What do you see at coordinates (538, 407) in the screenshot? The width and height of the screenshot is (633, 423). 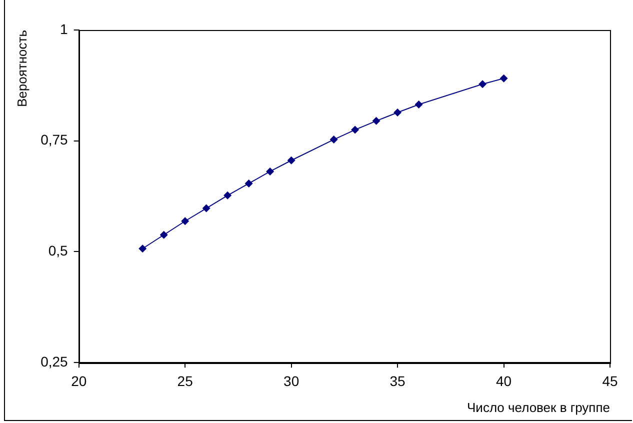 I see `x-axis-title: Число человек в группе` at bounding box center [538, 407].